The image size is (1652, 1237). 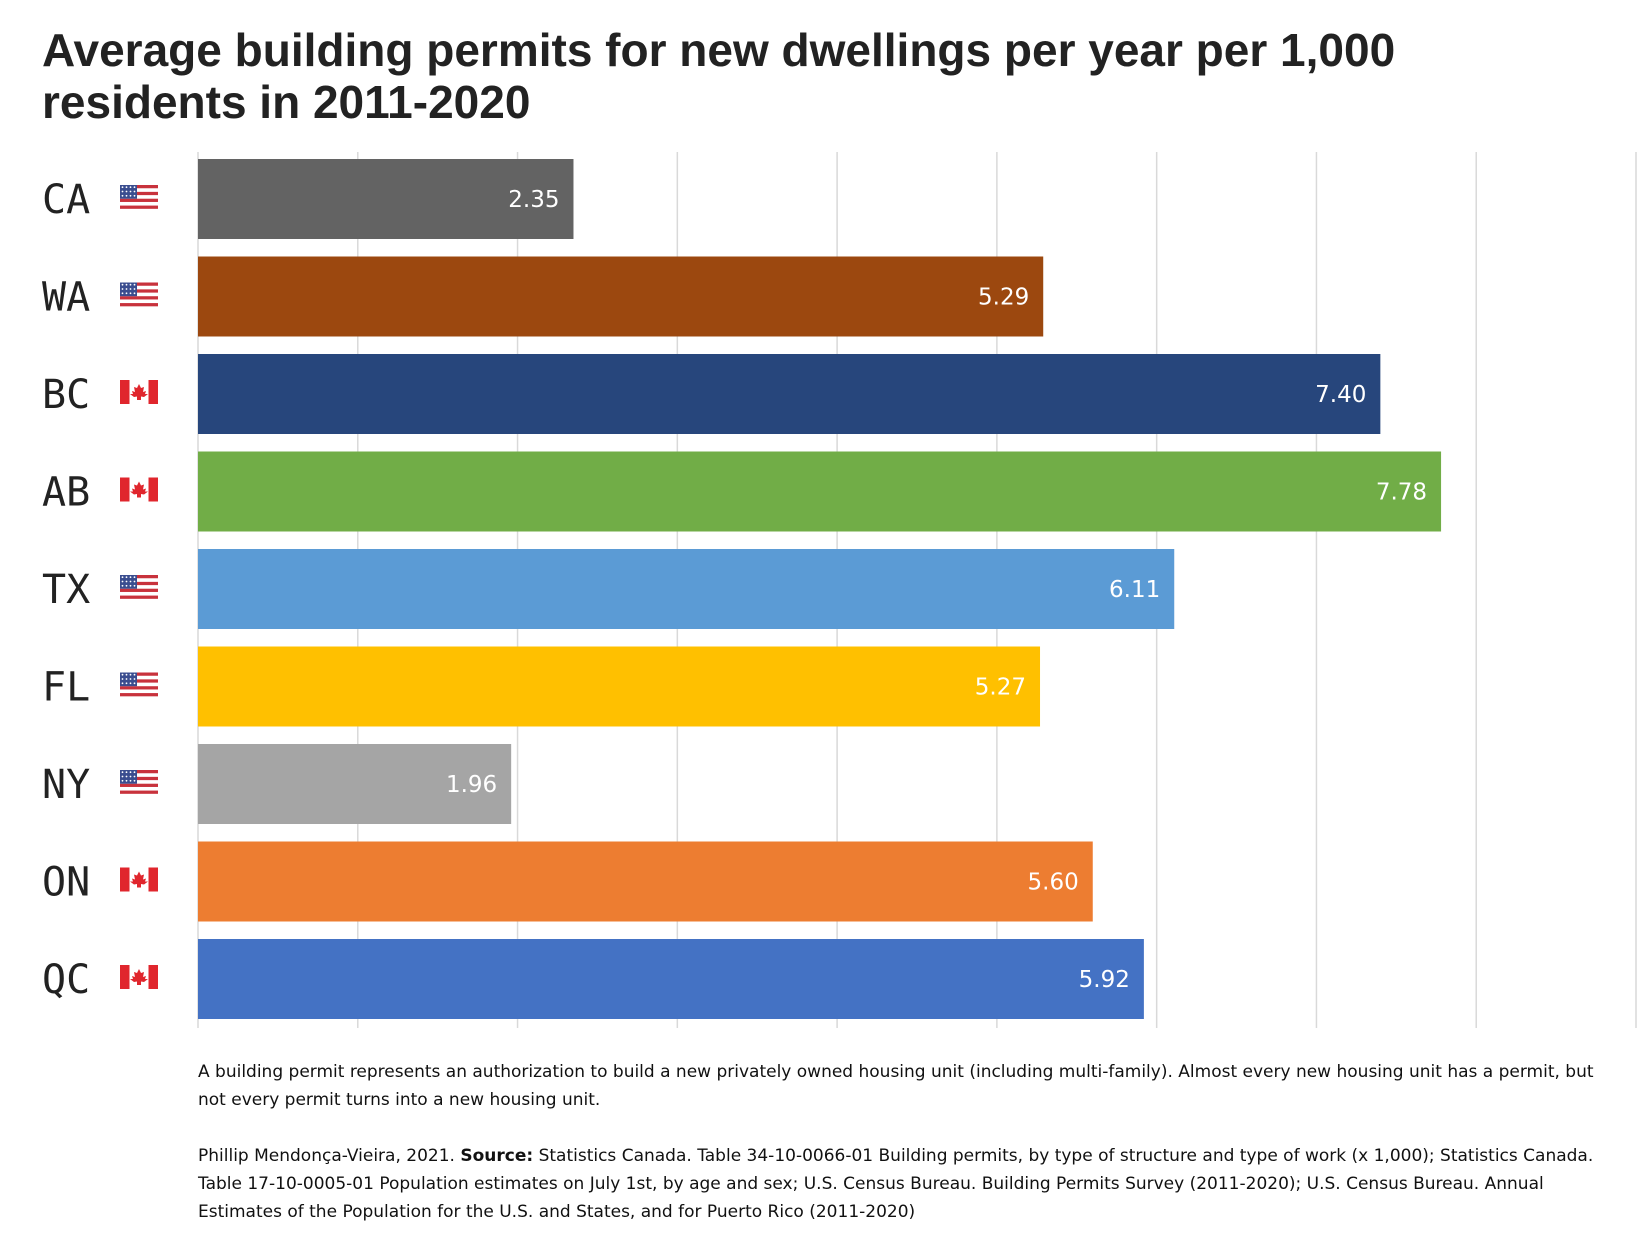 I want to click on category-label: ON, so click(x=66, y=883).